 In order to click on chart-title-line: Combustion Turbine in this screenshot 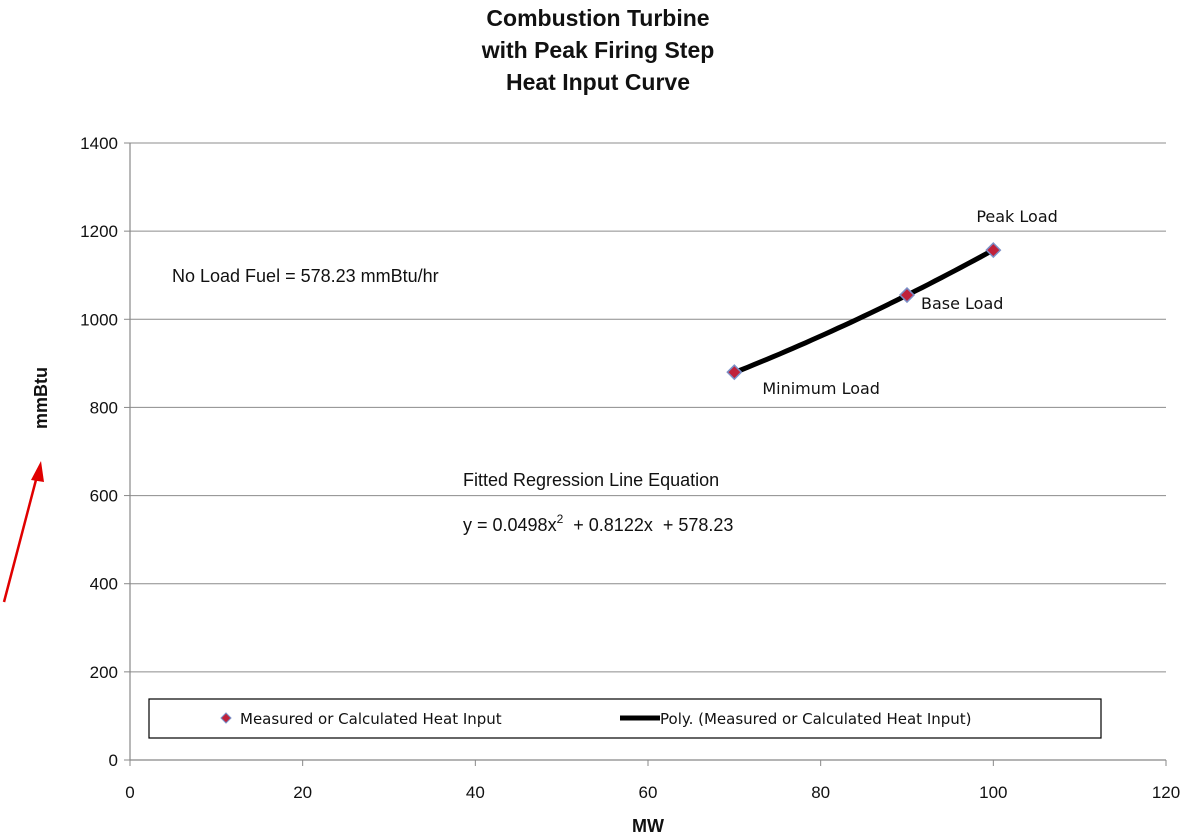, I will do `click(598, 18)`.